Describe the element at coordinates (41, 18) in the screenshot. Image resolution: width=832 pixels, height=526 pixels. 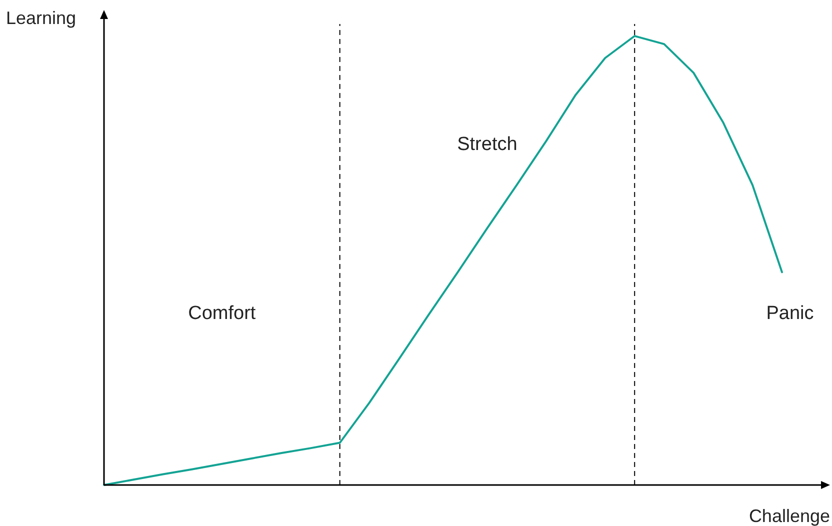
I see `y-axis-title: Learning` at that location.